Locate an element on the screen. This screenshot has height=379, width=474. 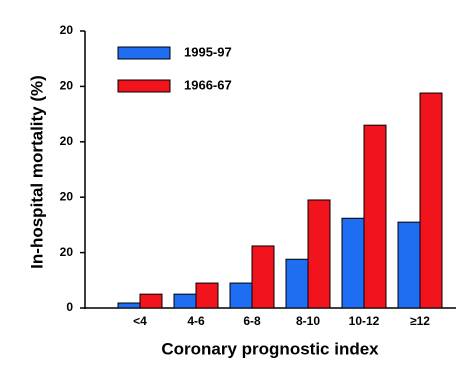
x-tick-label: 8-10 is located at coordinates (308, 321).